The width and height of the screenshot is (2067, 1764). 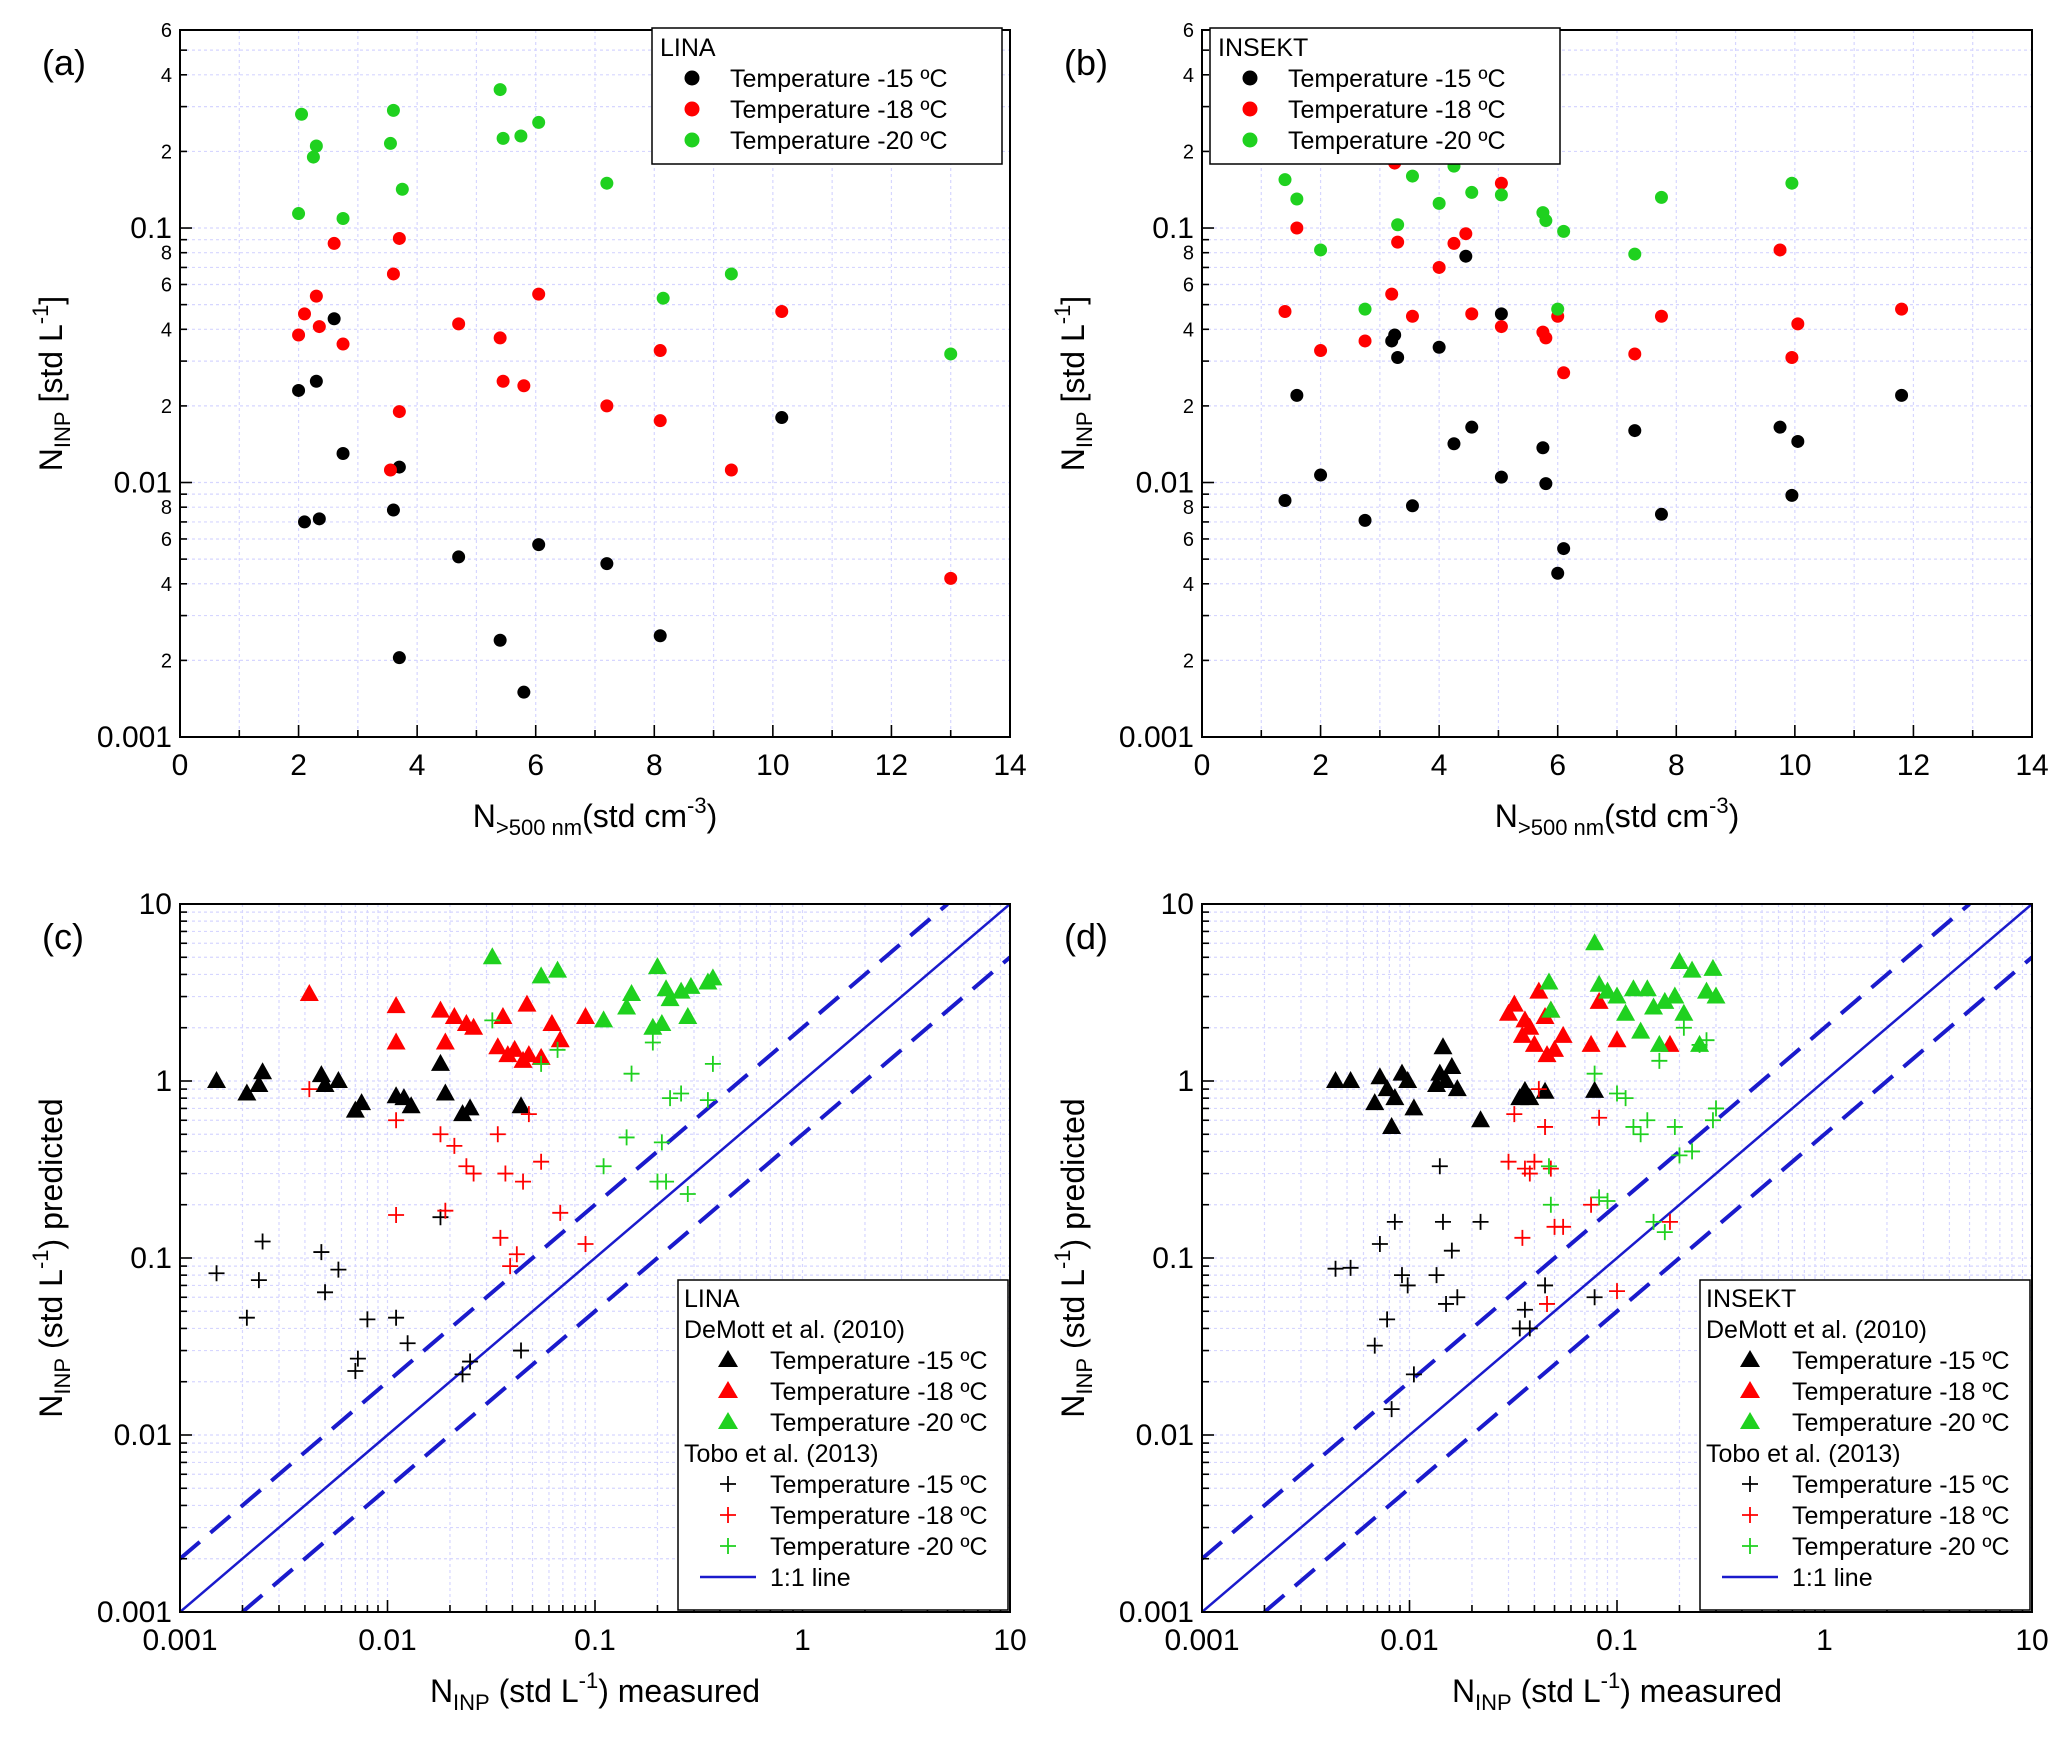 I want to click on y-axis-title-group: NINP (std L-1) predicted, so click(x=51, y=1257).